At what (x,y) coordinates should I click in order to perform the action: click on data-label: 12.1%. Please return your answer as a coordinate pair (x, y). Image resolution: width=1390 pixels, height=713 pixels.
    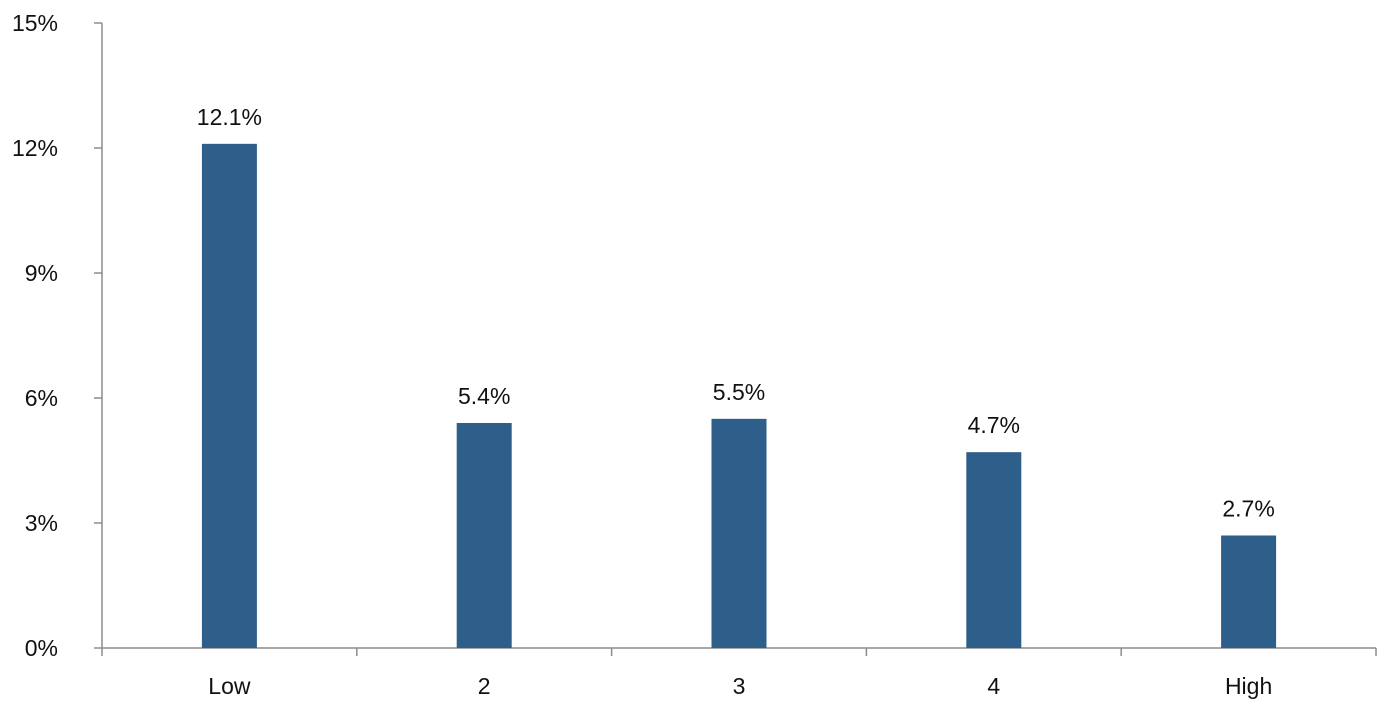
    Looking at the image, I should click on (229, 117).